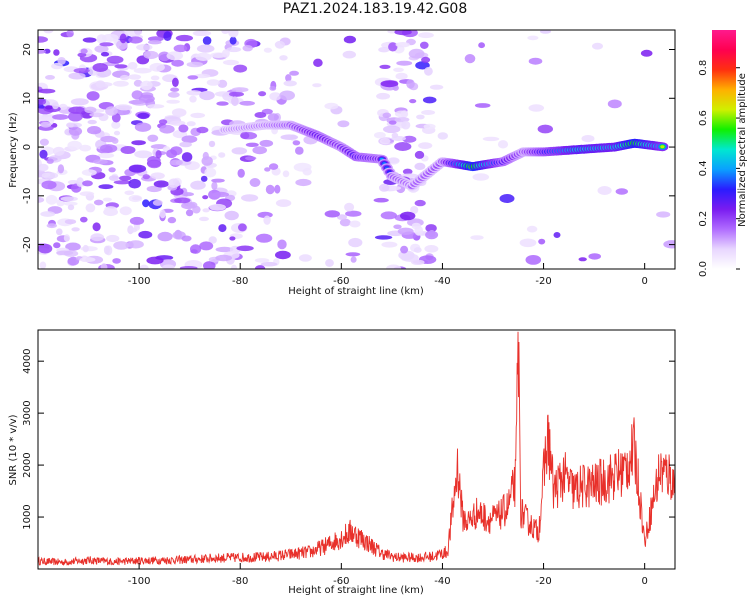 The width and height of the screenshot is (750, 600). What do you see at coordinates (543, 581) in the screenshot?
I see `snr-x-tick-label: -20` at bounding box center [543, 581].